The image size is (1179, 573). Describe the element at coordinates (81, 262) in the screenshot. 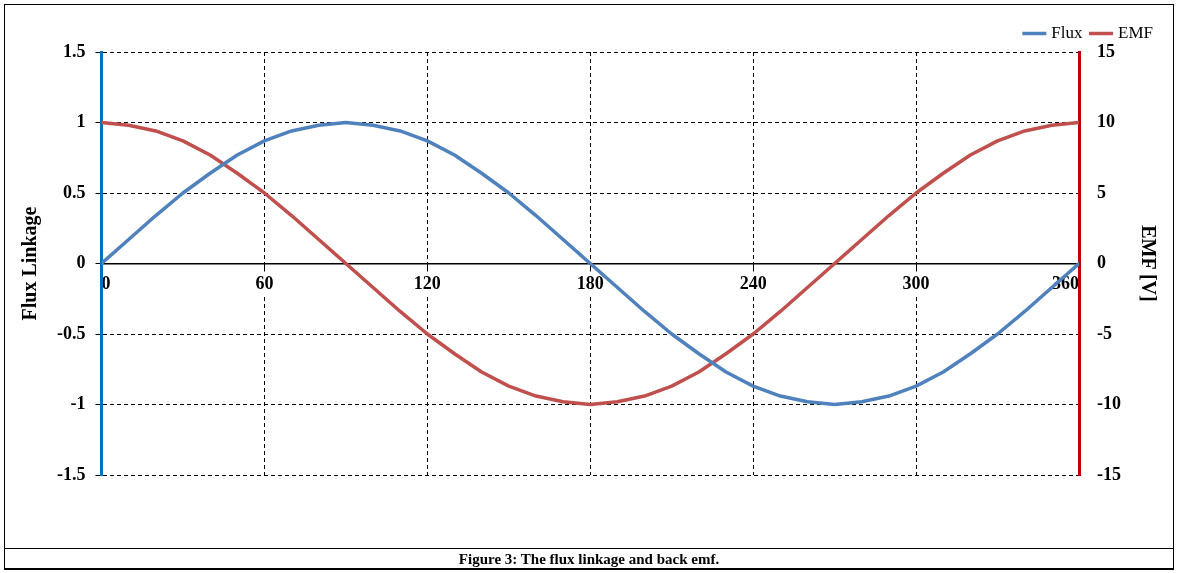

I see `y-tick-label: 0` at that location.